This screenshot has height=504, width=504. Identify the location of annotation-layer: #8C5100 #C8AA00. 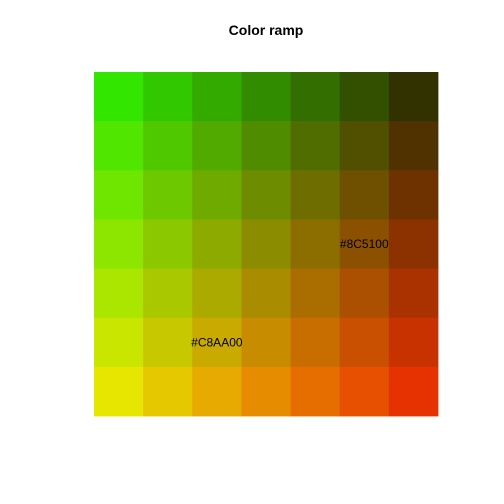
(290, 293).